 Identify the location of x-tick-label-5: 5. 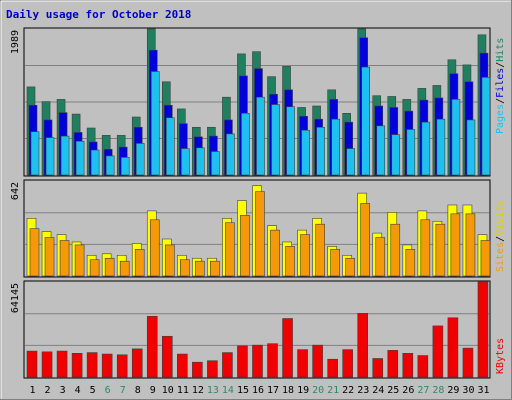
(93, 390).